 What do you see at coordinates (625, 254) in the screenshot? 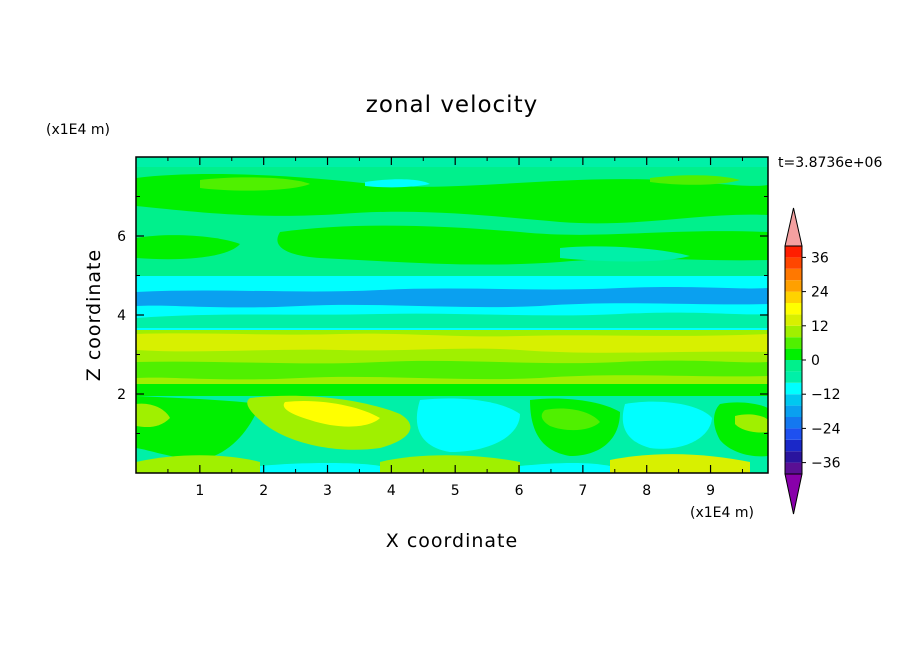
I see `upper-teal-patch` at bounding box center [625, 254].